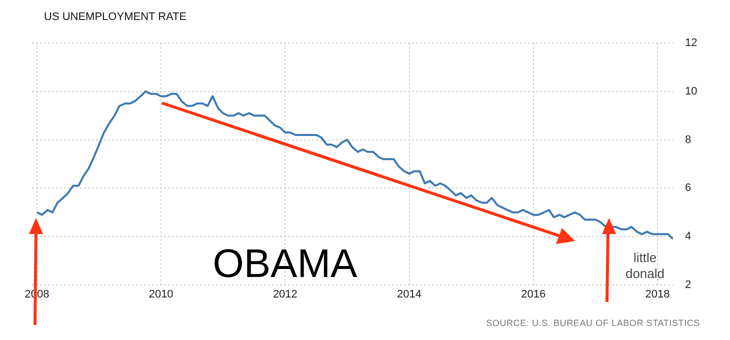 Image resolution: width=730 pixels, height=340 pixels. Describe the element at coordinates (115, 17) in the screenshot. I see `chart-title: US UNEMPLOYMENT RATE` at that location.